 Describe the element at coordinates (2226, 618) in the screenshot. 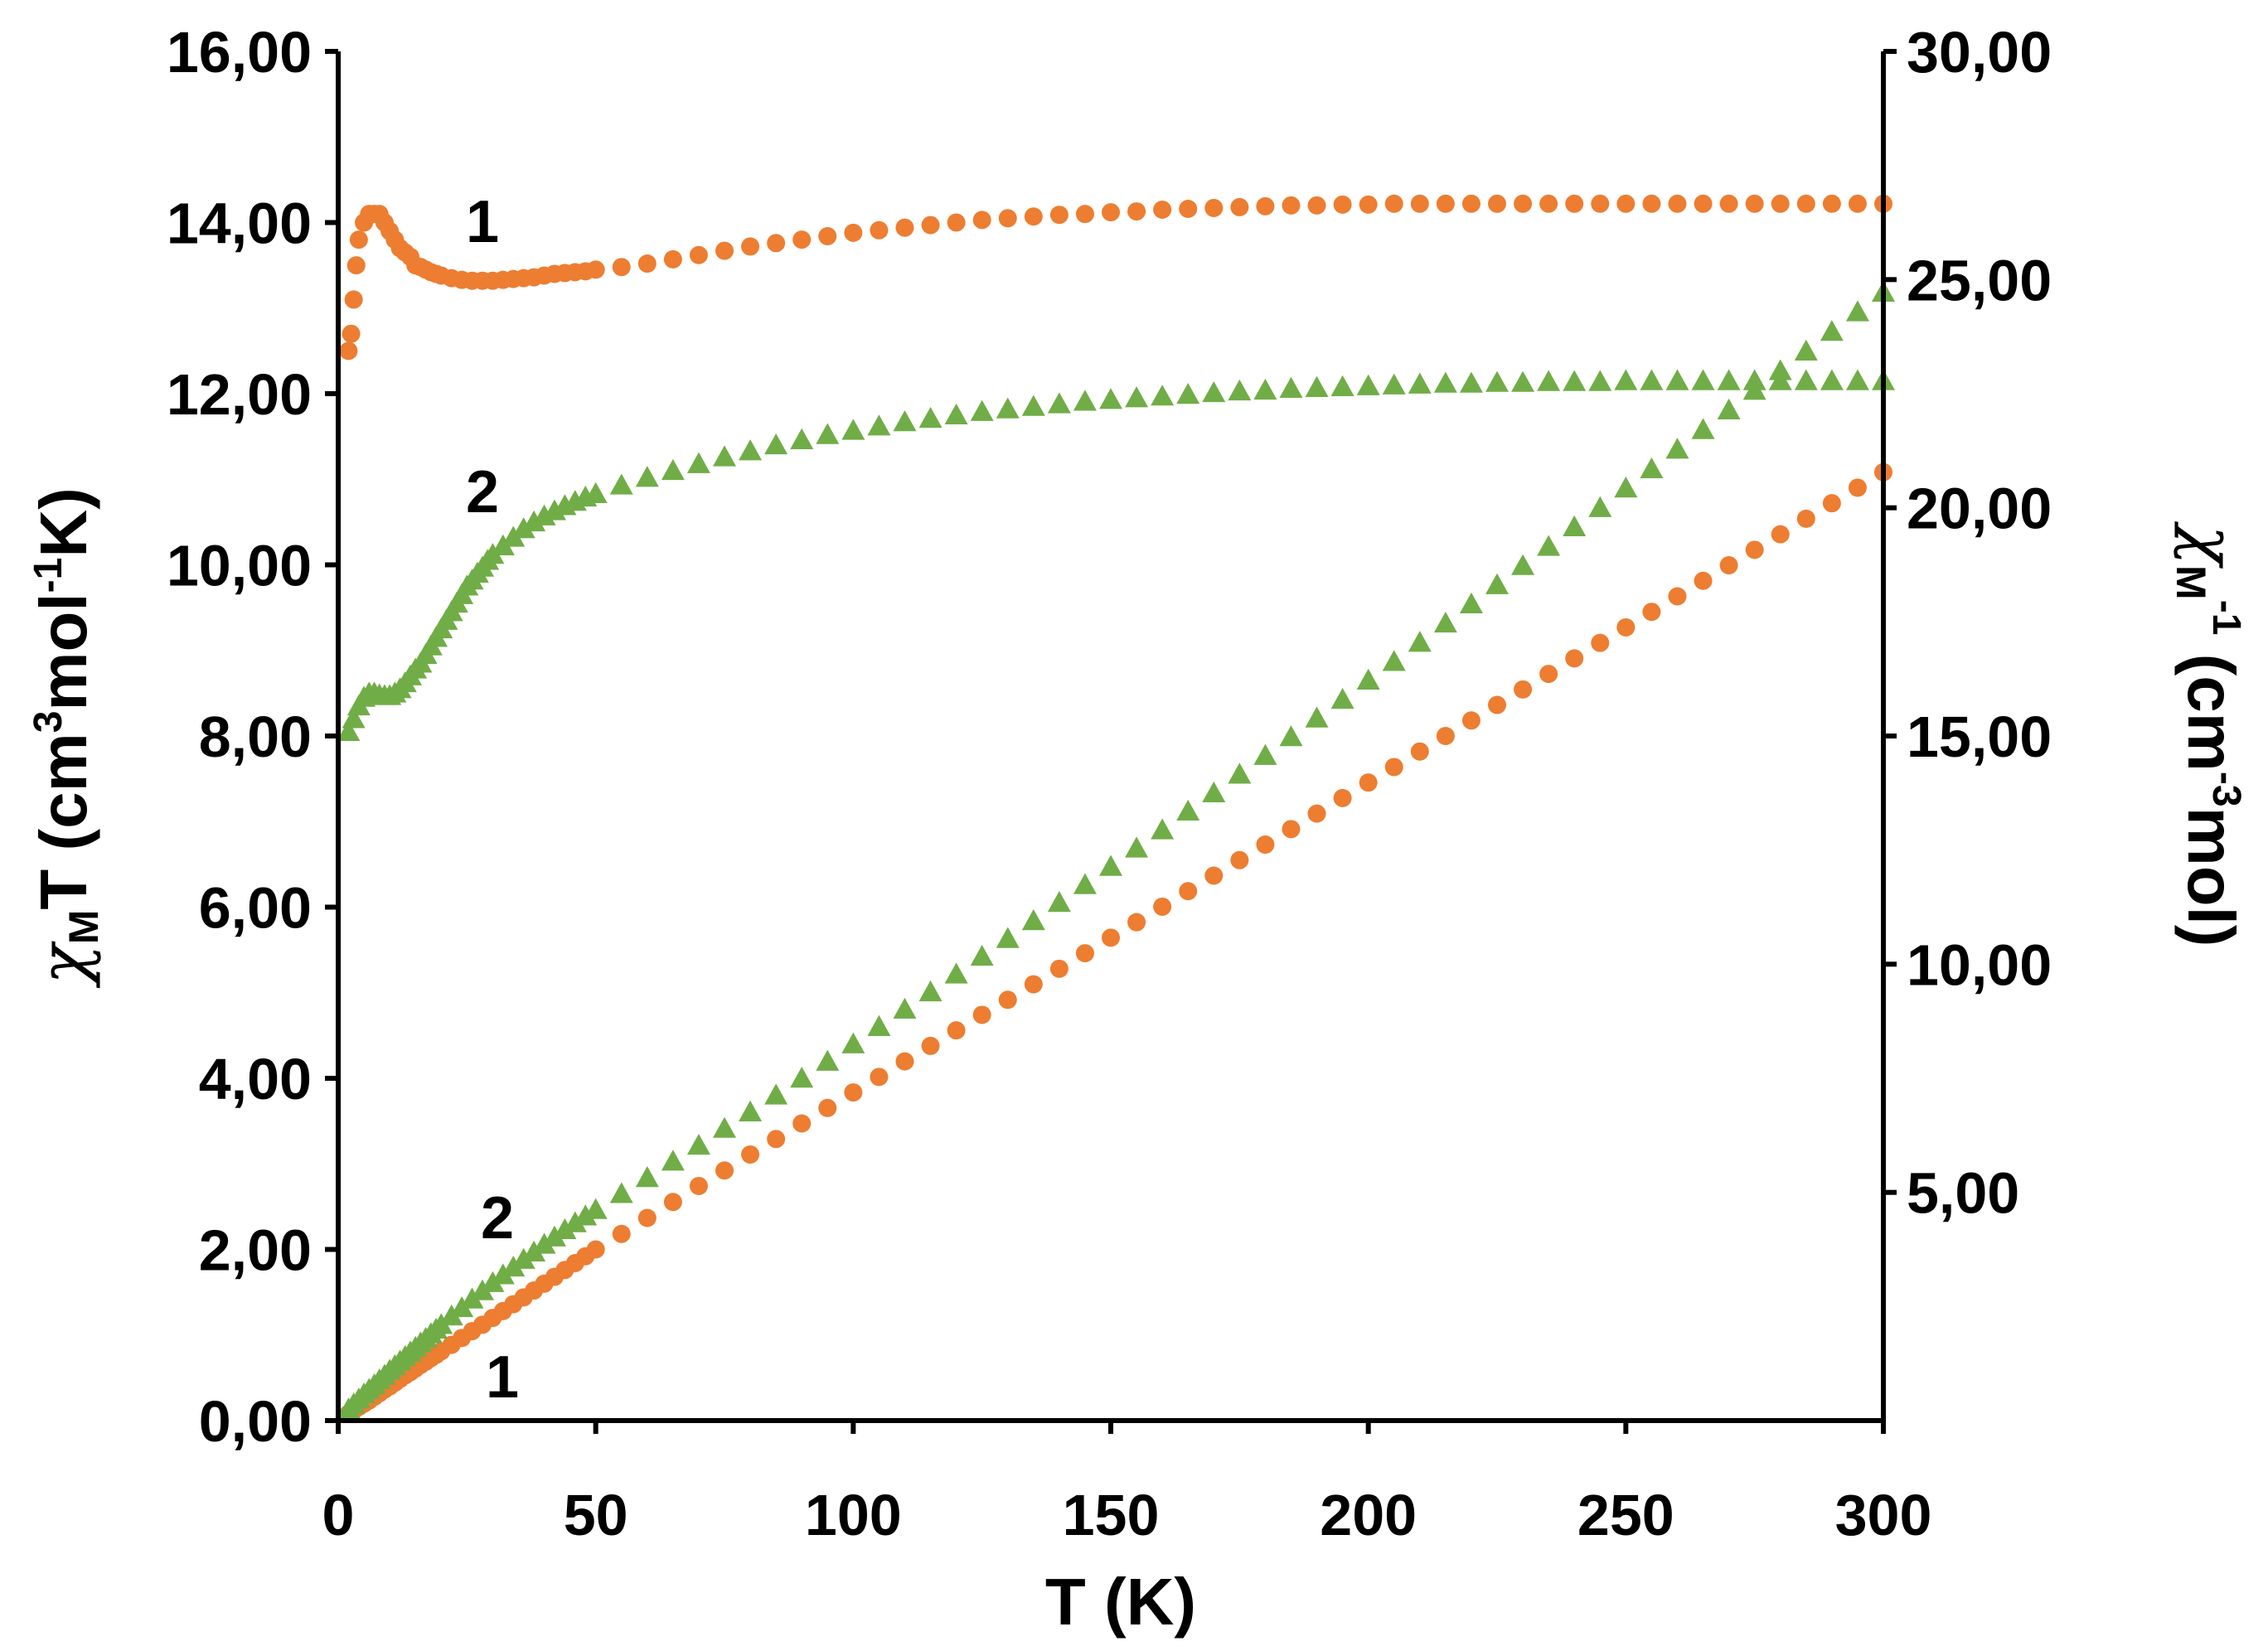

I see `right-y-axis-title-sup0: -1` at that location.